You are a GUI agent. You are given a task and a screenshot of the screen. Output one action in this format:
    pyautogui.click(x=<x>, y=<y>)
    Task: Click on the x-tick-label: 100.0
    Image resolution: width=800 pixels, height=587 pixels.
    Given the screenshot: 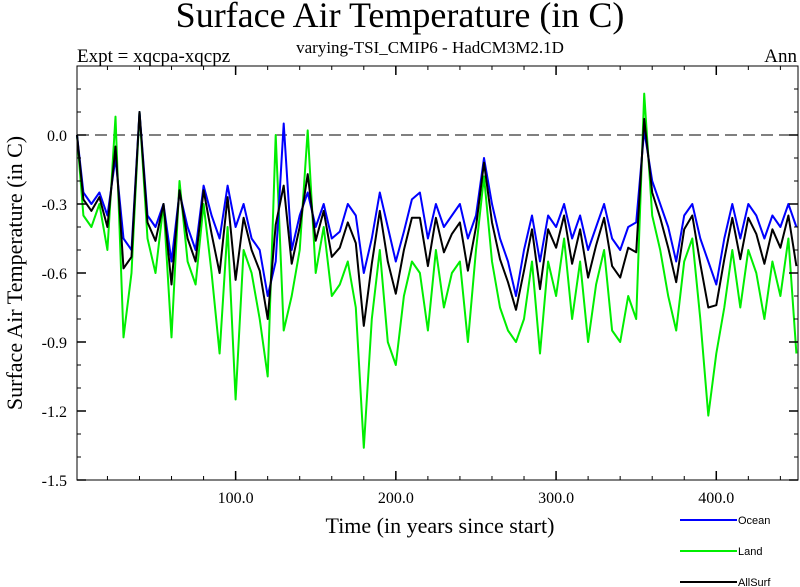 What is the action you would take?
    pyautogui.click(x=236, y=498)
    